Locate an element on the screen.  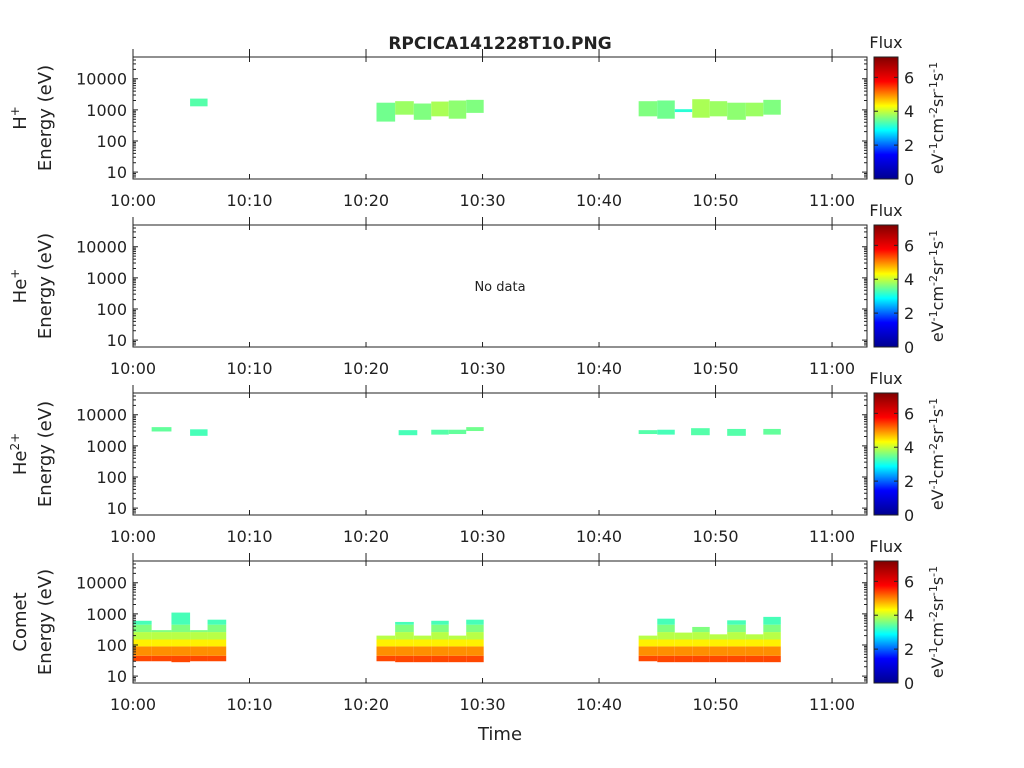
colorbar-scale is located at coordinates (886, 622).